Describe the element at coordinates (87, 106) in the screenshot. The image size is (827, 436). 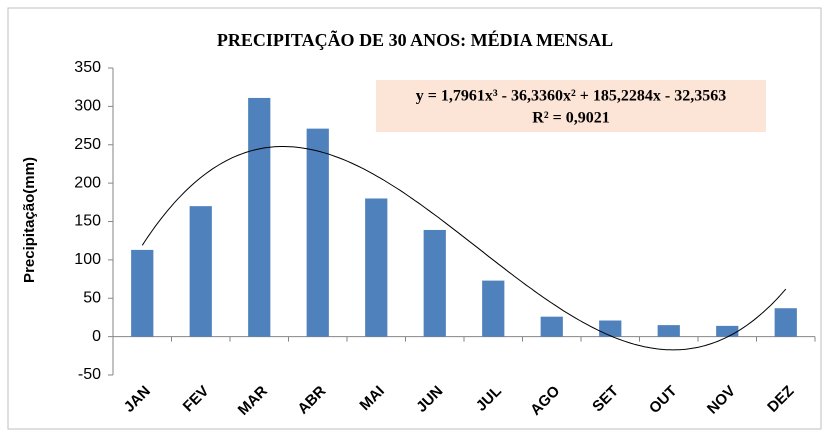
I see `y-tick-label: 300` at that location.